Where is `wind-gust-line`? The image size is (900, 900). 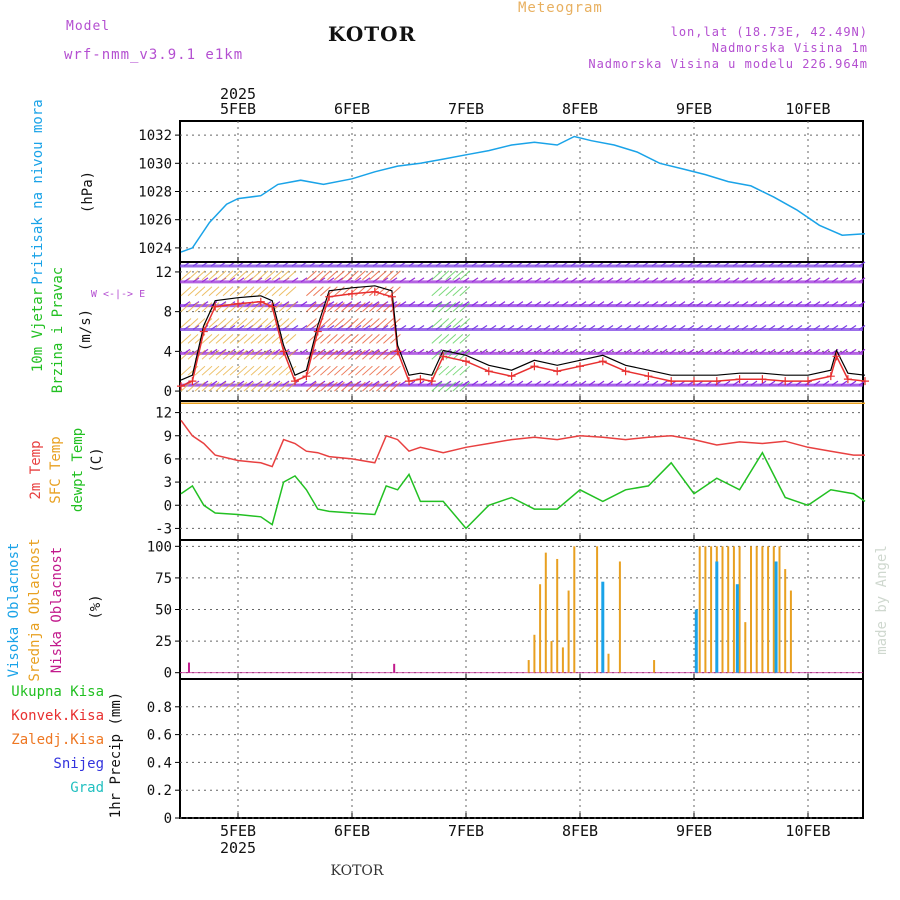 wind-gust-line is located at coordinates (523, 333).